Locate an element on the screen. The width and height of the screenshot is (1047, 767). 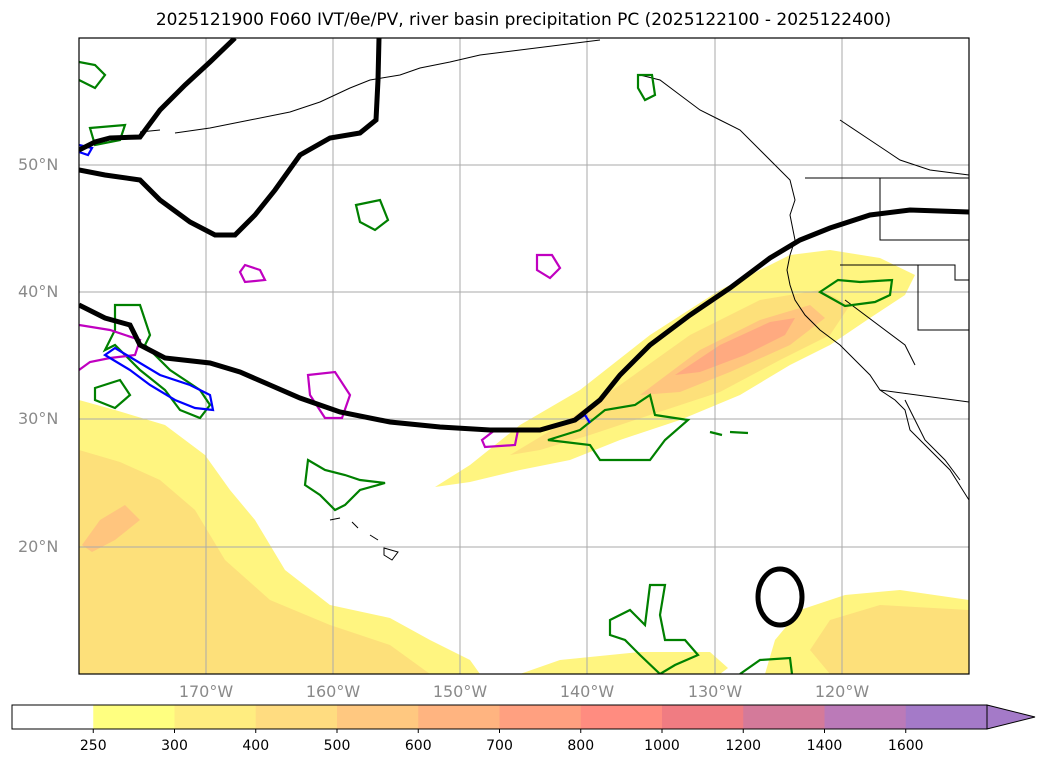
theta-contour-loop is located at coordinates (230, 138).